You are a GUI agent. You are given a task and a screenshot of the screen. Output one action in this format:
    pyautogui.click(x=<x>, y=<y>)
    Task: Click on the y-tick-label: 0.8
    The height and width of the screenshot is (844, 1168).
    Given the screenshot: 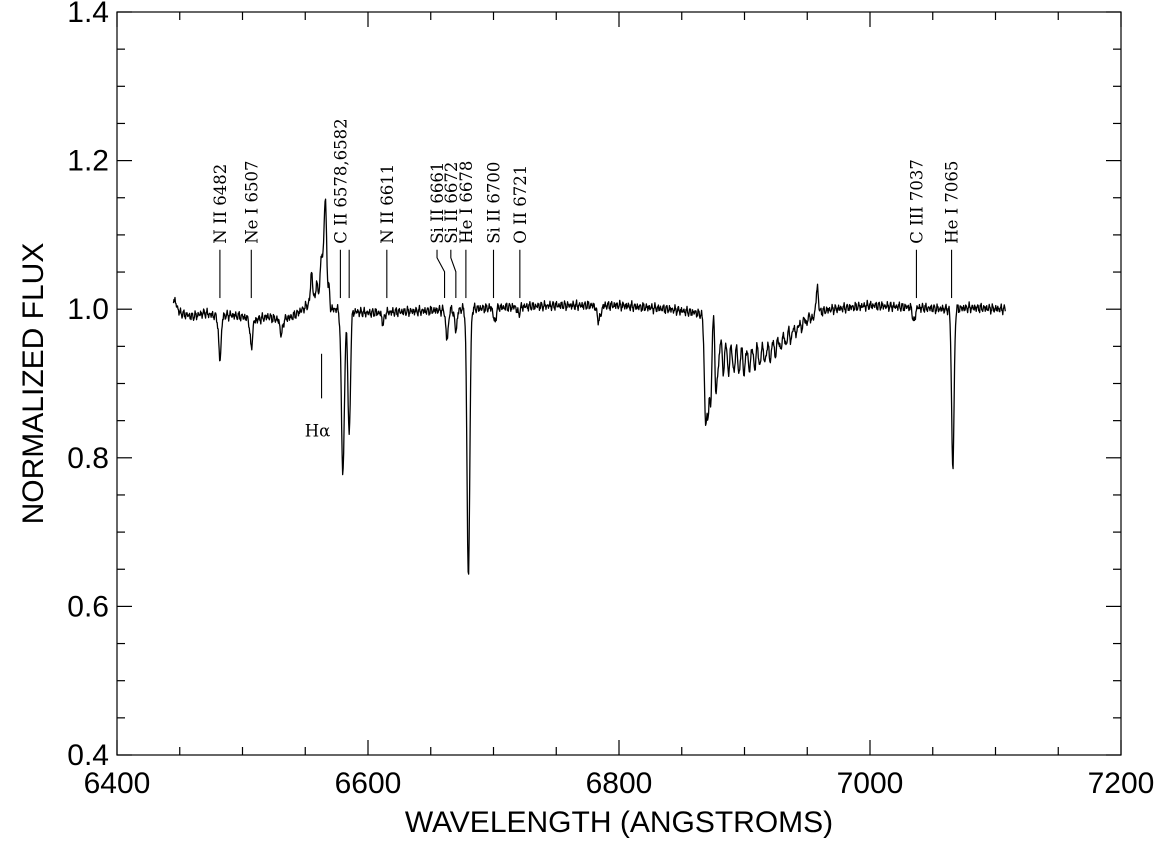 What is the action you would take?
    pyautogui.click(x=88, y=458)
    